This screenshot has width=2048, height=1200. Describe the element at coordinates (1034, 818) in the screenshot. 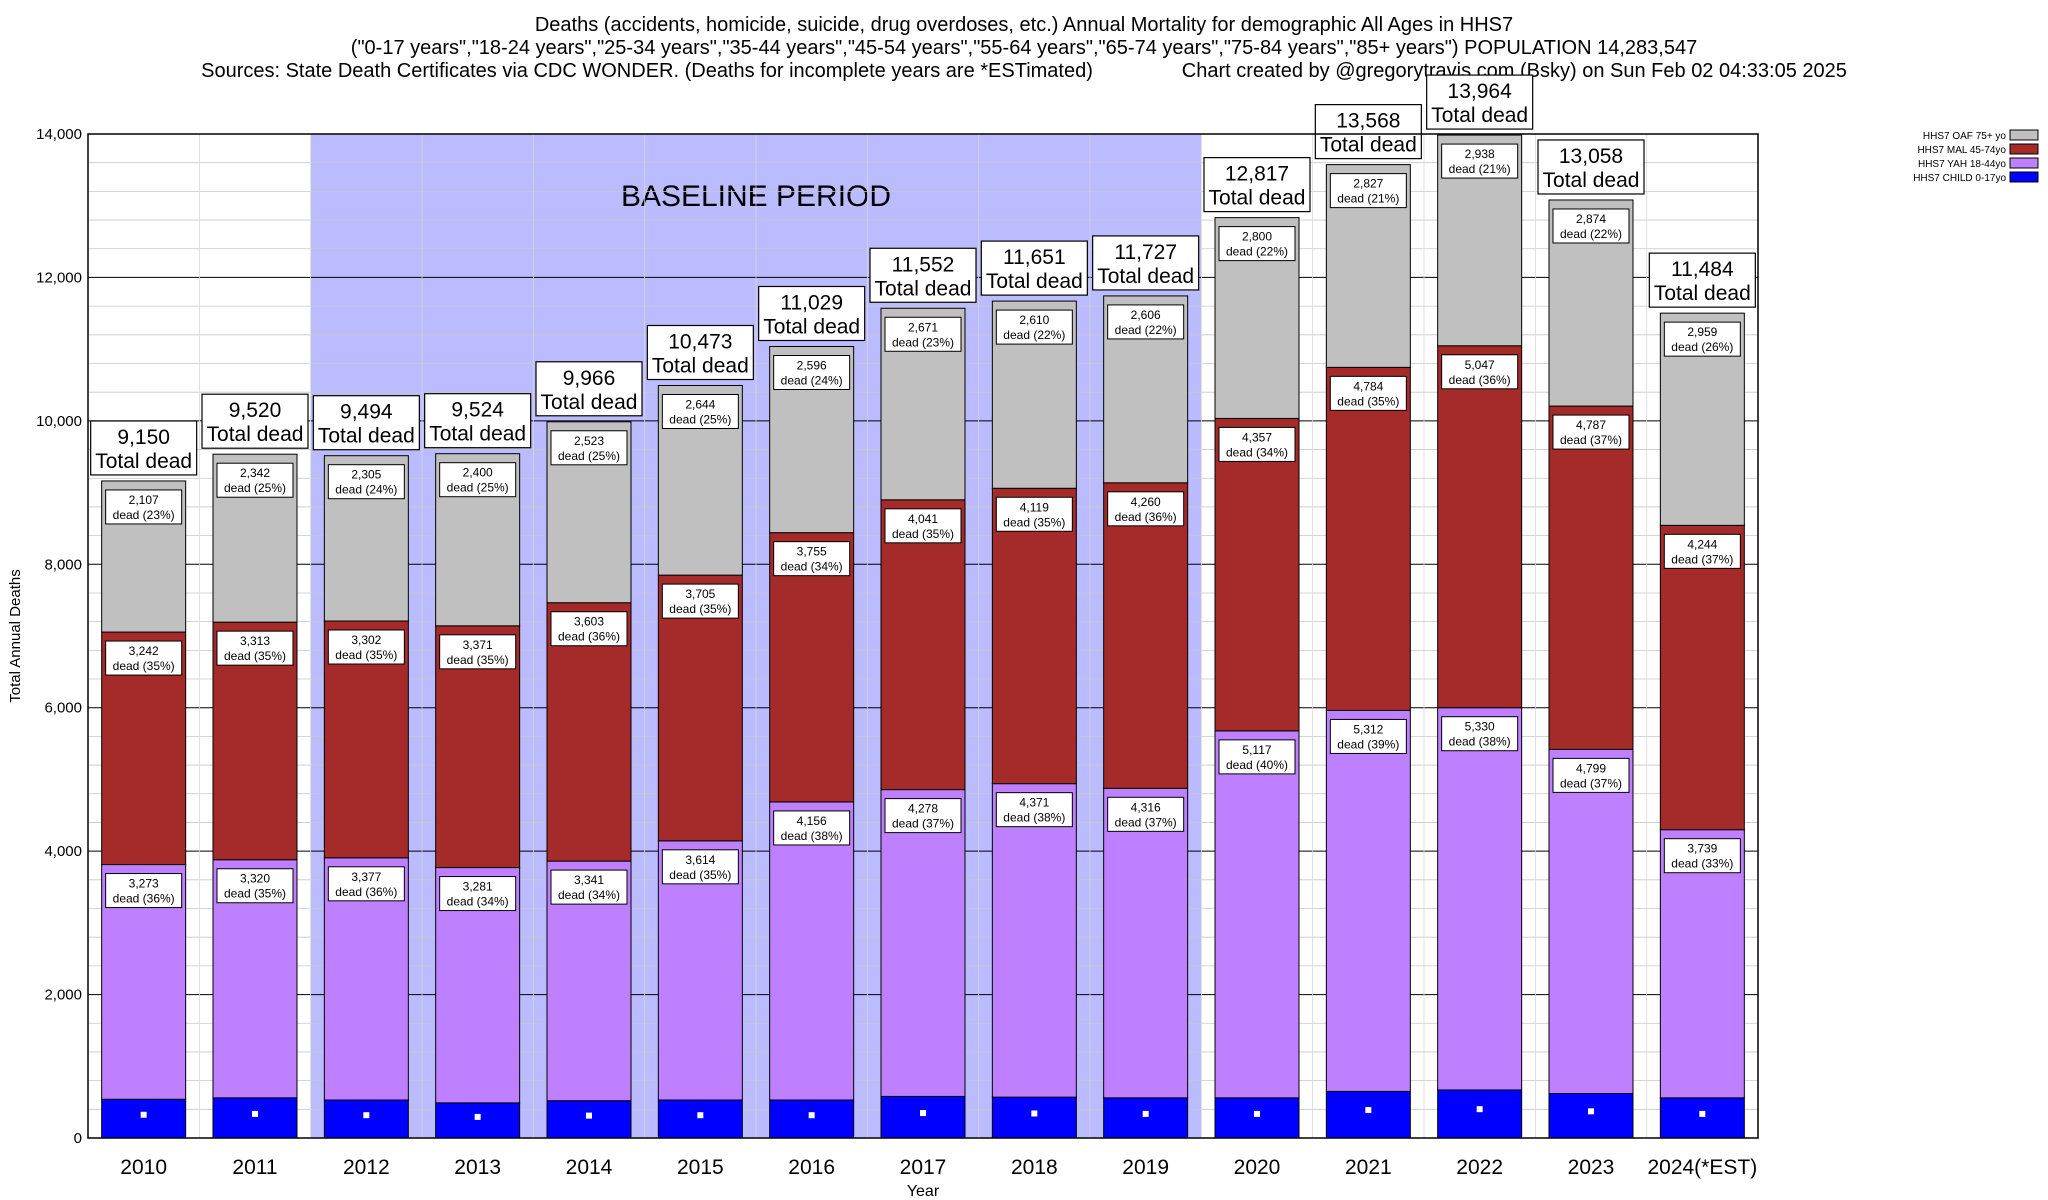

I see `segment-percent-label: dead (38%)` at that location.